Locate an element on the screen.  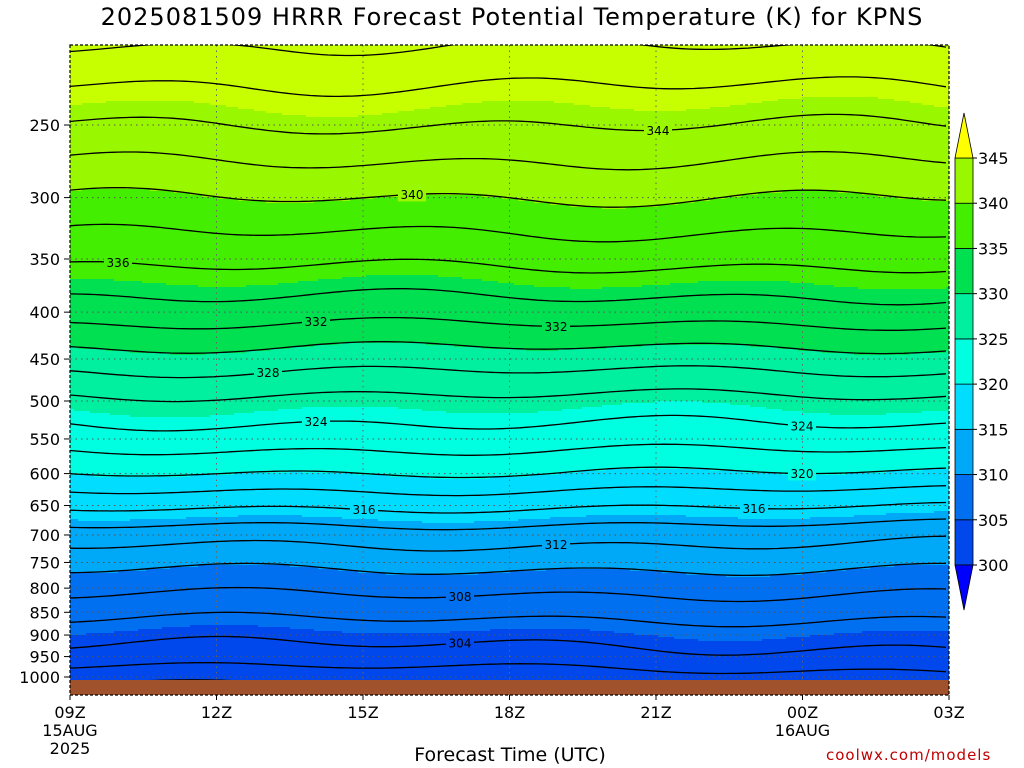
y-tick-label: 350 is located at coordinates (44, 259).